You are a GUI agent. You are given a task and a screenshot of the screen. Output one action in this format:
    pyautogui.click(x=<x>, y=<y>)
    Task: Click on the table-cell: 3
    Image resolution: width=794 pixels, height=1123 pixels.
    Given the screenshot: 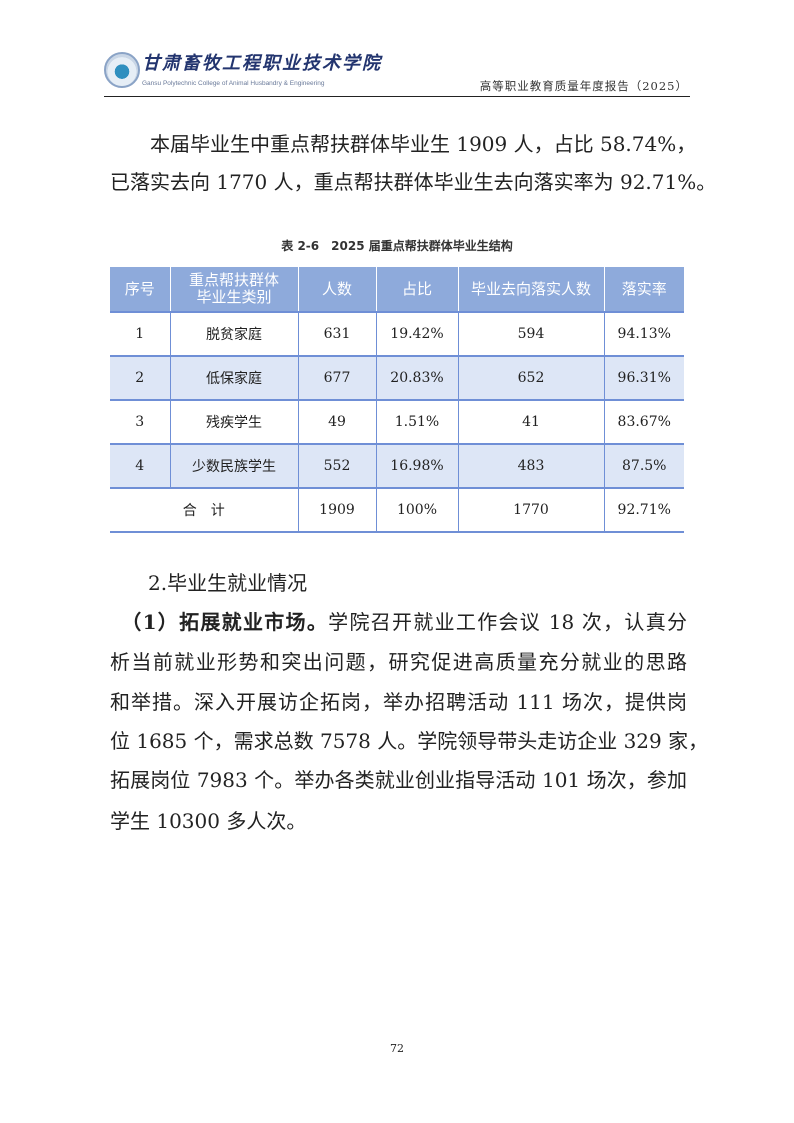 What is the action you would take?
    pyautogui.click(x=140, y=421)
    